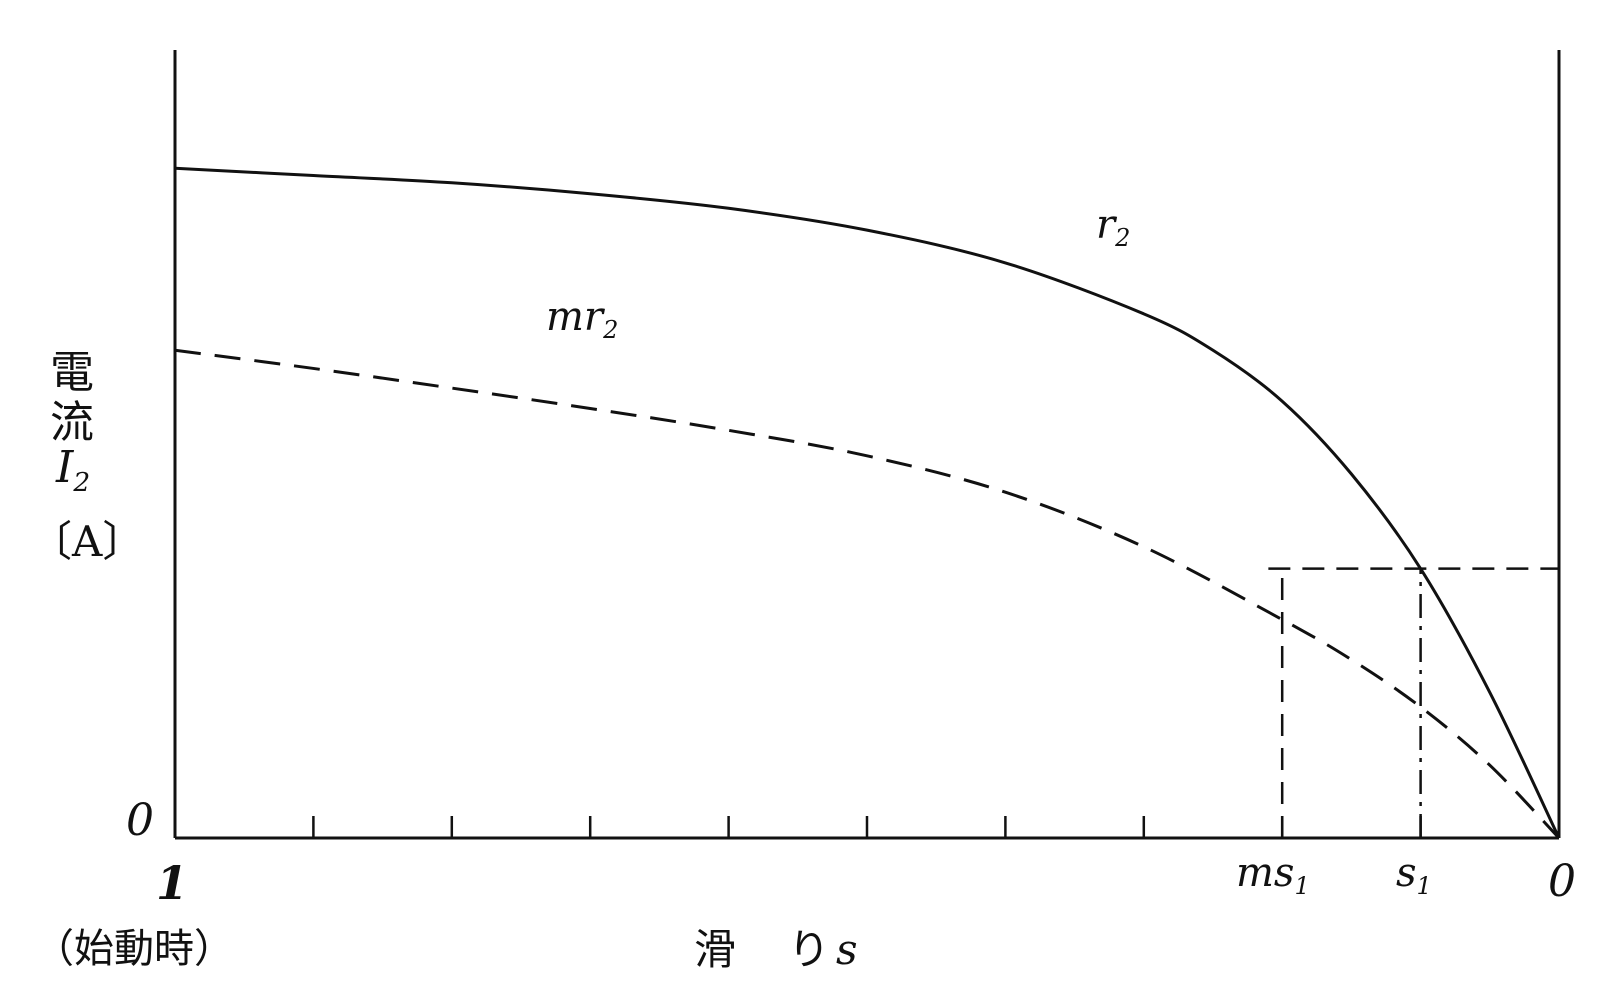  What do you see at coordinates (1413, 702) in the screenshot?
I see `guide-lines` at bounding box center [1413, 702].